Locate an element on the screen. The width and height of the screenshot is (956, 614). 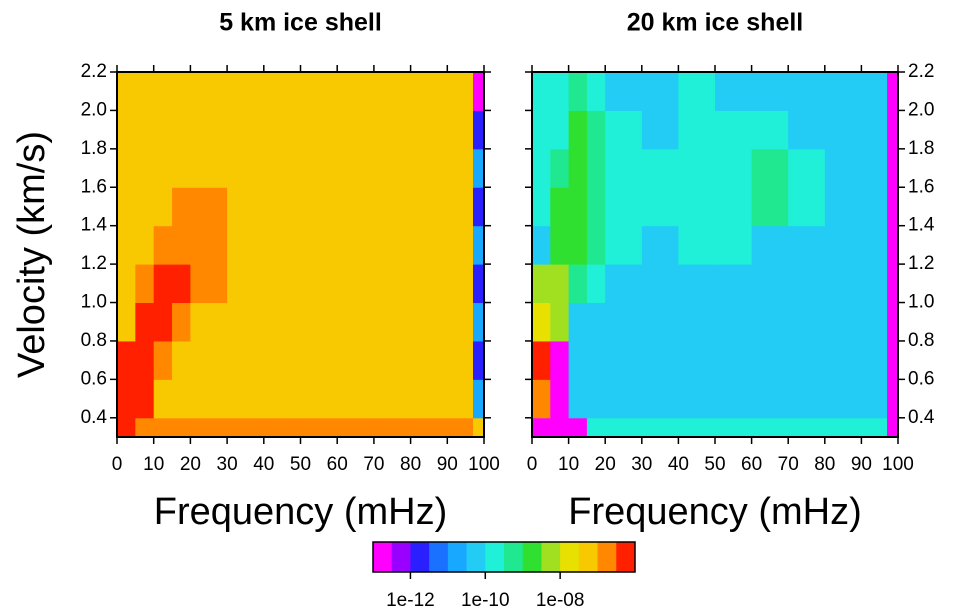
y-axis-label: Velocity (km/s) is located at coordinates (32, 254).